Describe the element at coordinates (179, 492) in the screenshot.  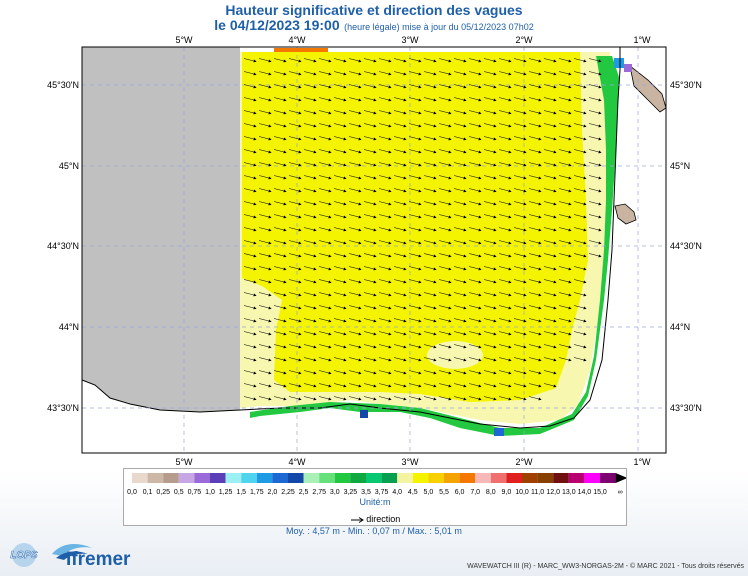
I see `legend-tick-label: 0,5` at that location.